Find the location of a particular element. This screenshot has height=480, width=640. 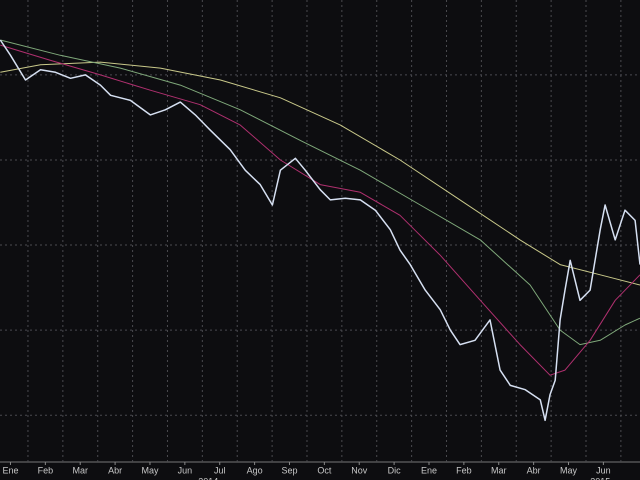

x-year-label: 2014 is located at coordinates (208, 478).